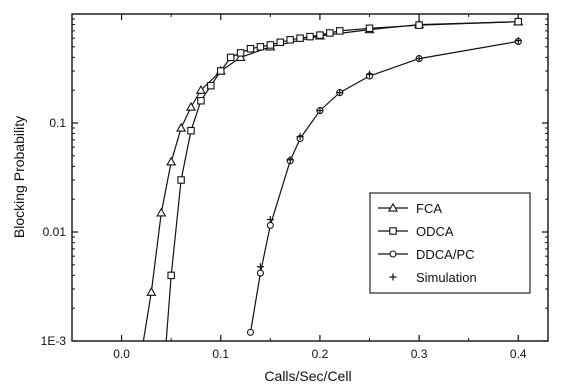 The image size is (562, 392). Describe the element at coordinates (220, 354) in the screenshot. I see `x-tick-label: 0.1` at that location.